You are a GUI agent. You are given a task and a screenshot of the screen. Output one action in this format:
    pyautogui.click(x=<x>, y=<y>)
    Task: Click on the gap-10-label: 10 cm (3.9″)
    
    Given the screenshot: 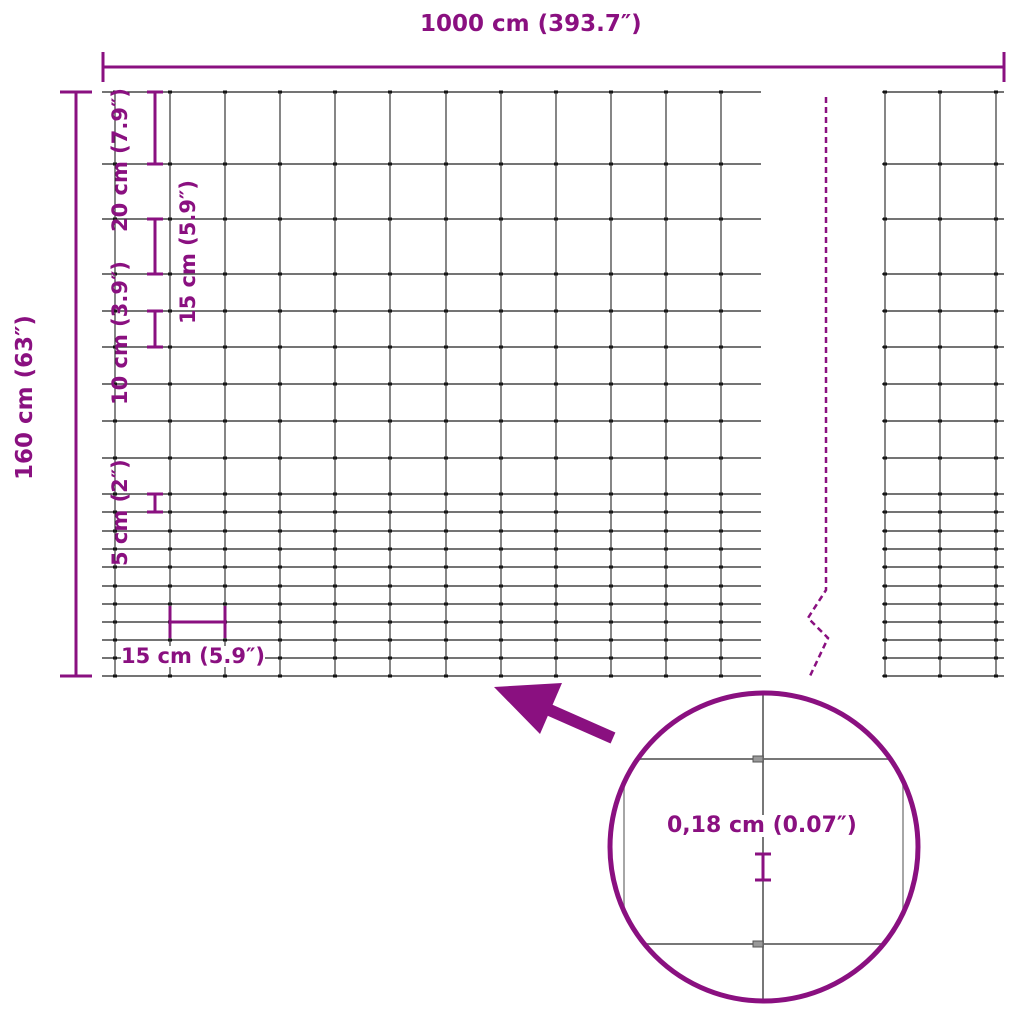 What is the action you would take?
    pyautogui.click(x=120, y=333)
    